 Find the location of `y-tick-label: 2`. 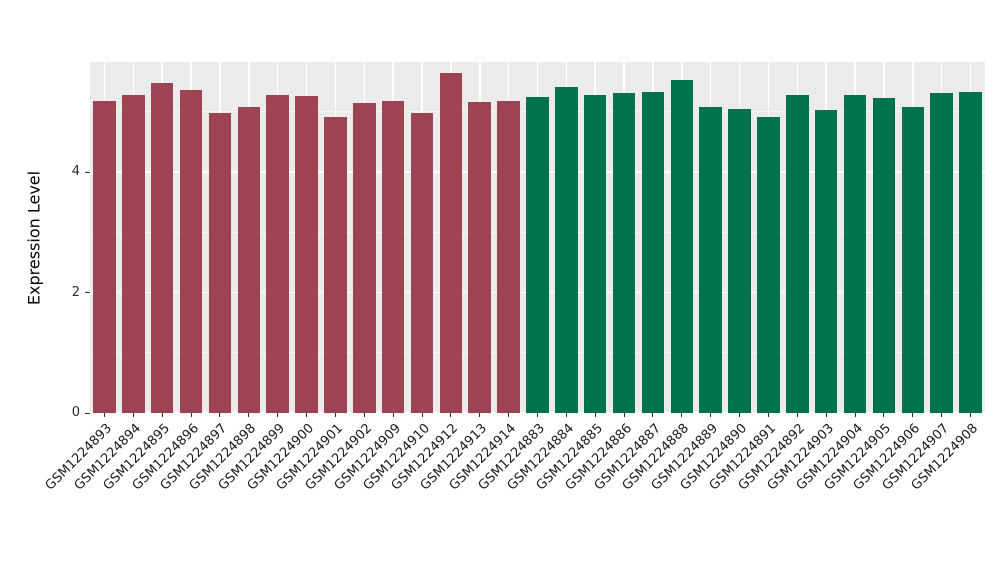

y-tick-label: 2 is located at coordinates (75, 292).